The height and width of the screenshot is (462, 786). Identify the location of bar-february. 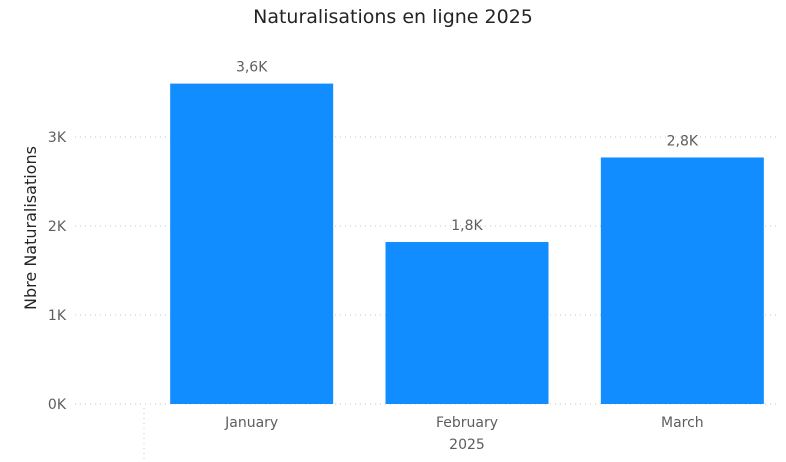
(467, 323).